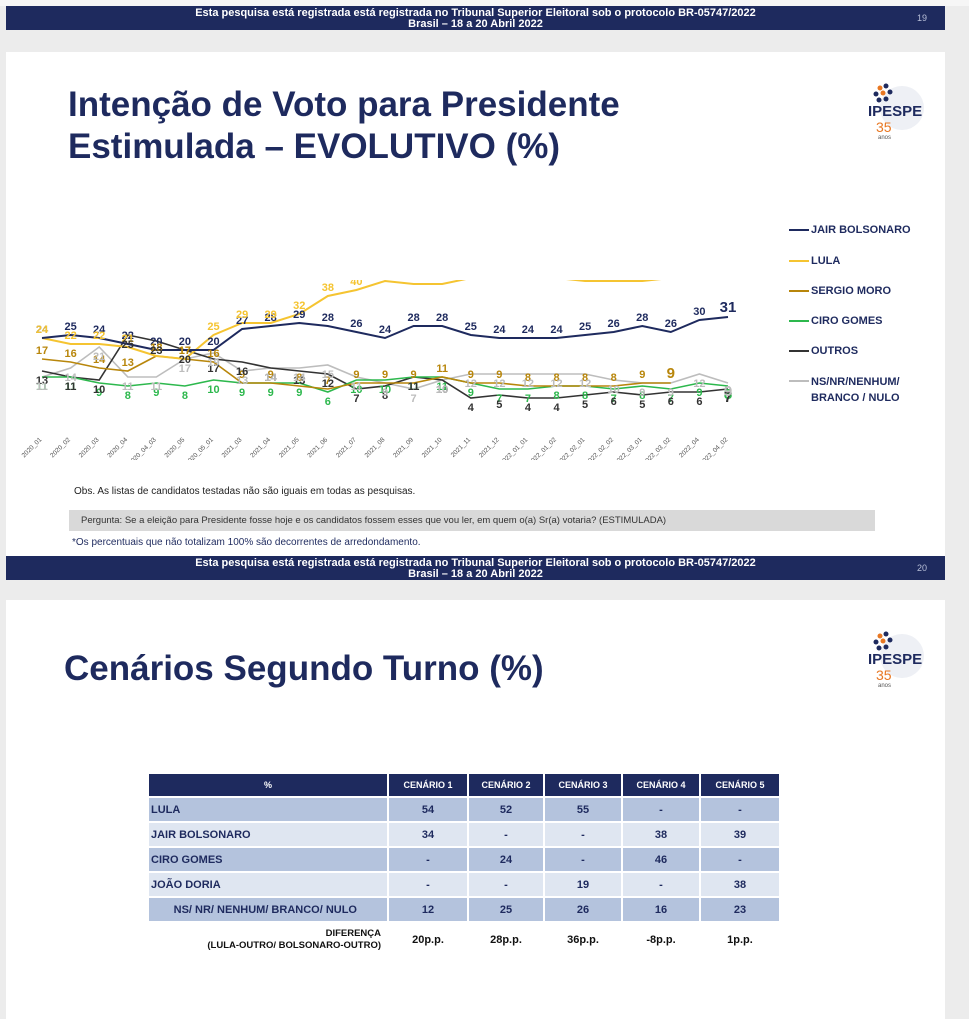  What do you see at coordinates (728, 307) in the screenshot?
I see `data-label: 31` at bounding box center [728, 307].